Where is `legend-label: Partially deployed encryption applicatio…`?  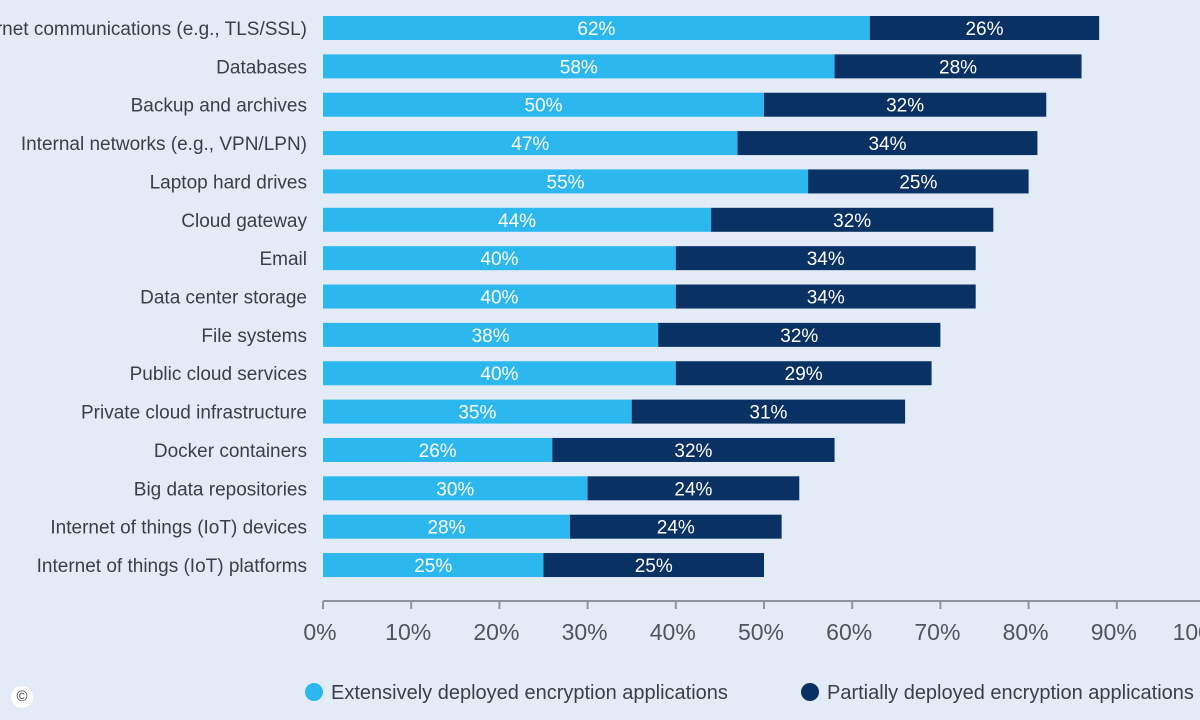
legend-label: Partially deployed encryption applicatio… is located at coordinates (1010, 693).